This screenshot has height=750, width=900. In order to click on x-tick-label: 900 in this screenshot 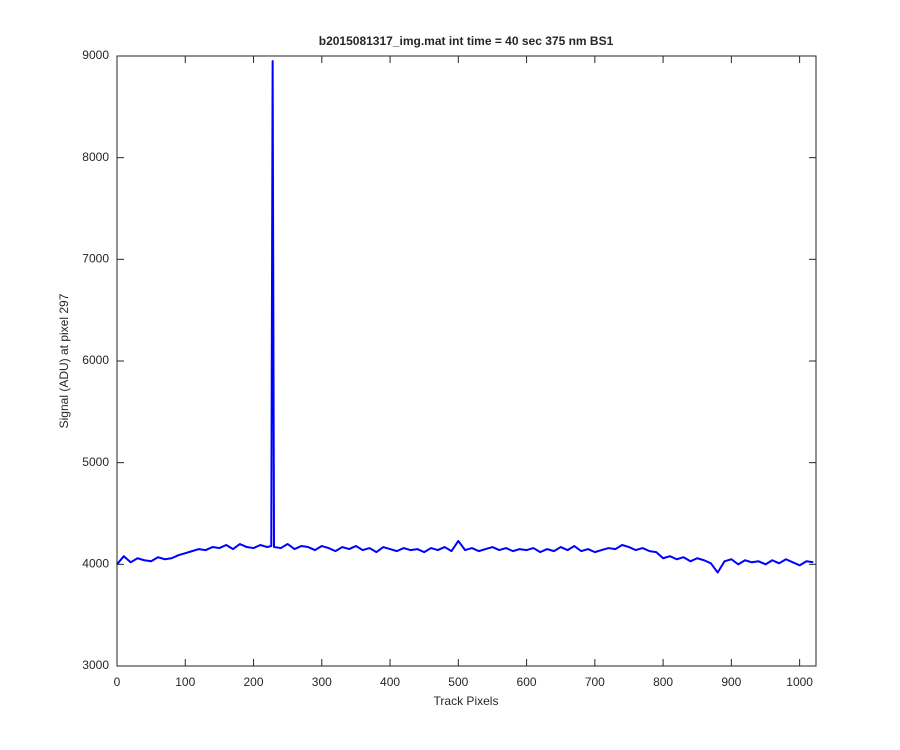, I will do `click(731, 682)`.